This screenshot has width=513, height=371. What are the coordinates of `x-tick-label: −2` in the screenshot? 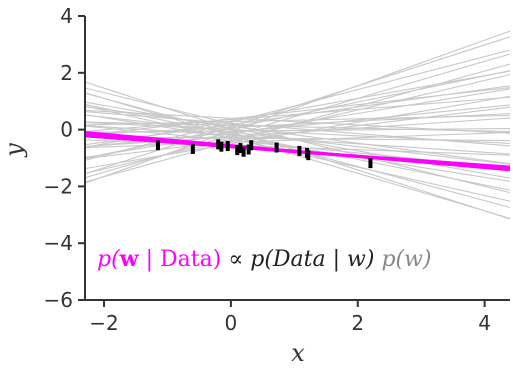 It's located at (103, 323).